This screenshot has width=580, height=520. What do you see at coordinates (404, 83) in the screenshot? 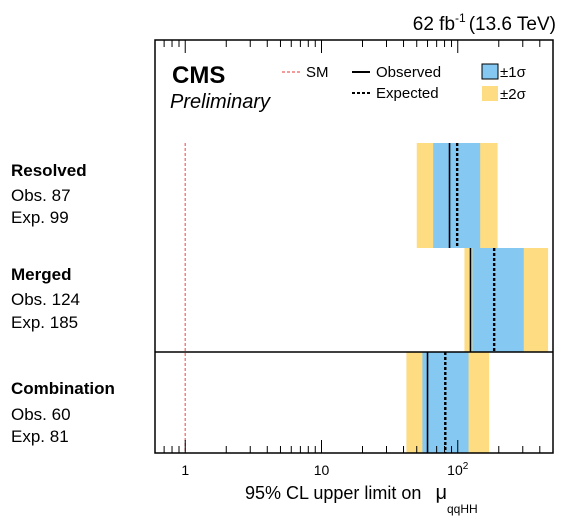
I see `legend: SM Observed Expected ±1σ ±2σ` at bounding box center [404, 83].